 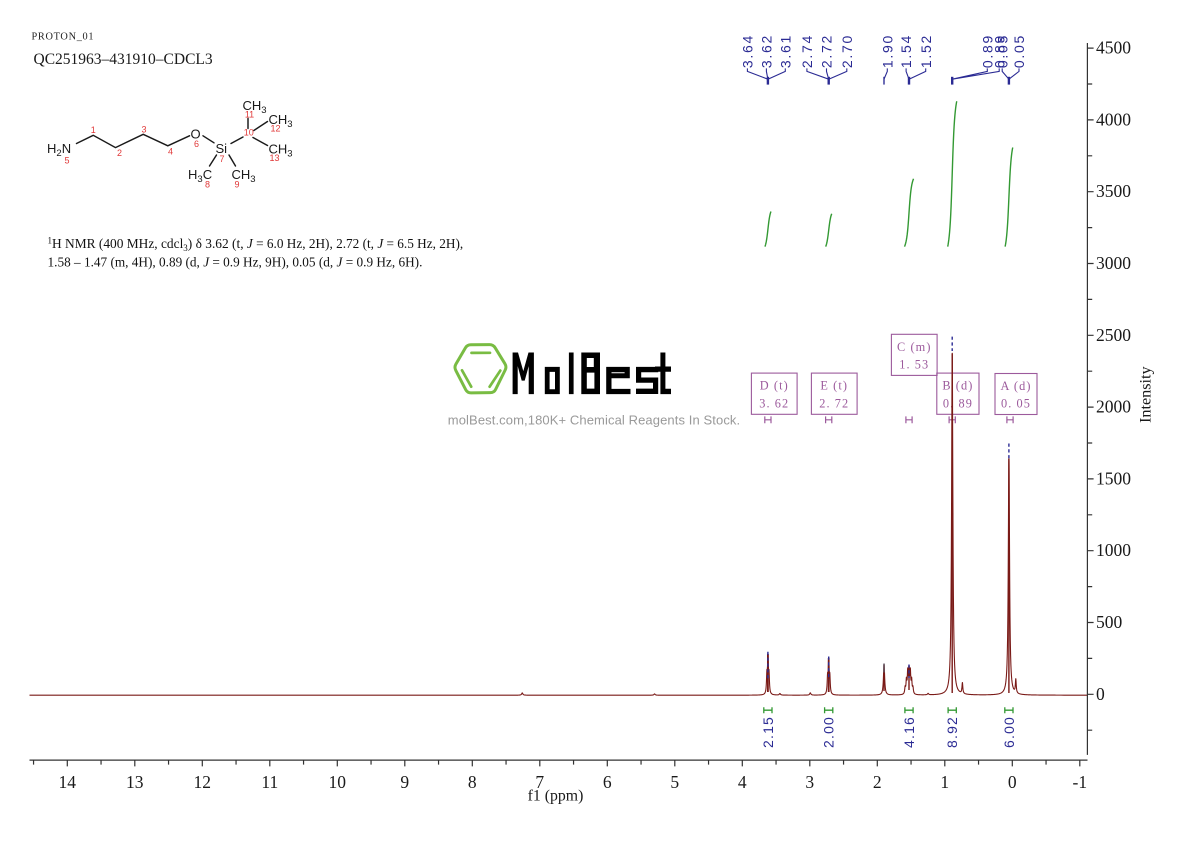 I want to click on svg-text: 2.15, so click(x=768, y=732).